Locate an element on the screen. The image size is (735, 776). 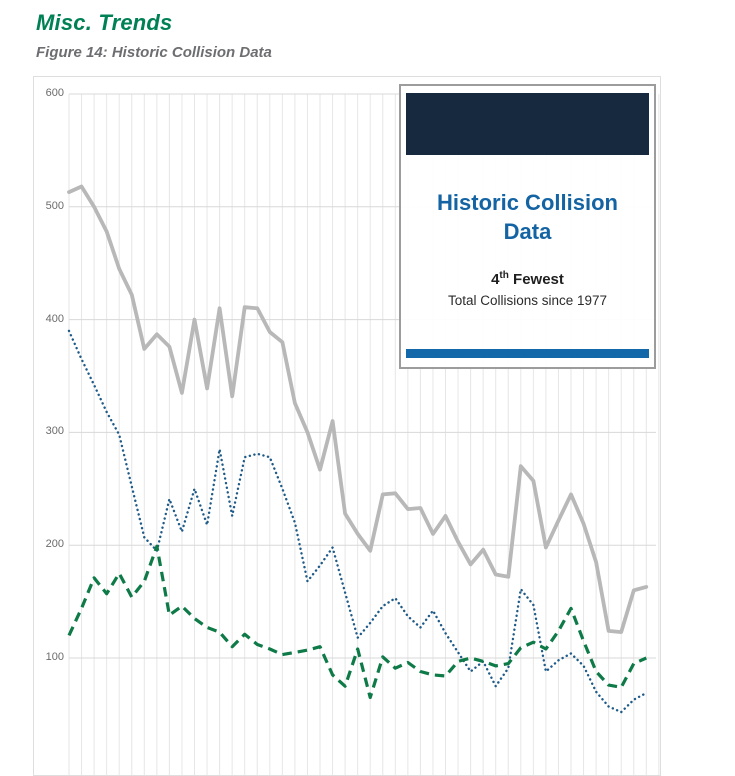
y-axis-tick-label: 400 is located at coordinates (54, 318).